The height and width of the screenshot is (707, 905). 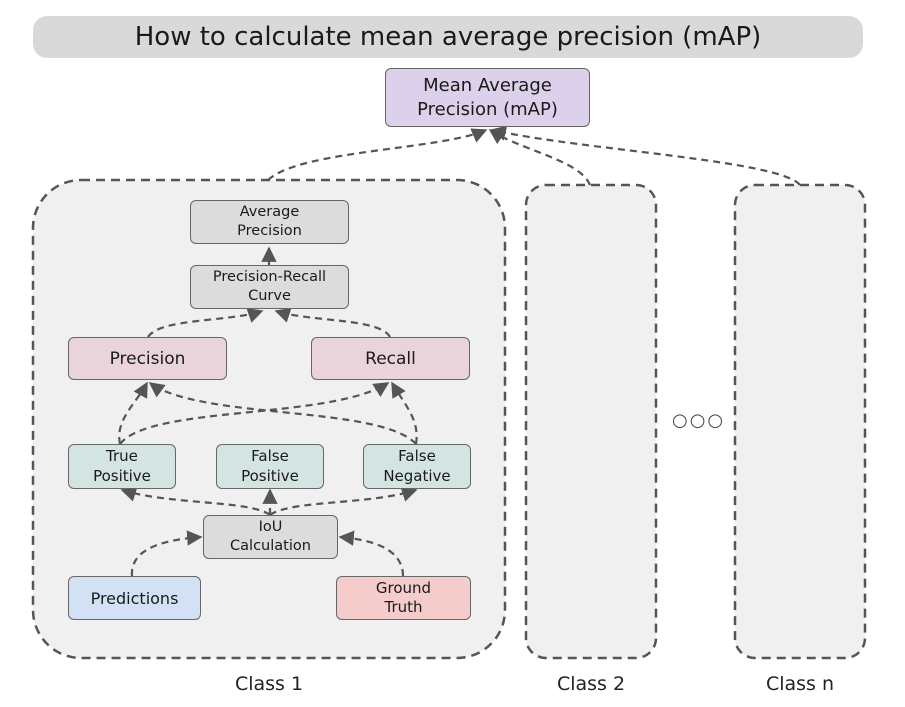 What do you see at coordinates (332, 322) in the screenshot?
I see `arrow-recall-to-prcurve` at bounding box center [332, 322].